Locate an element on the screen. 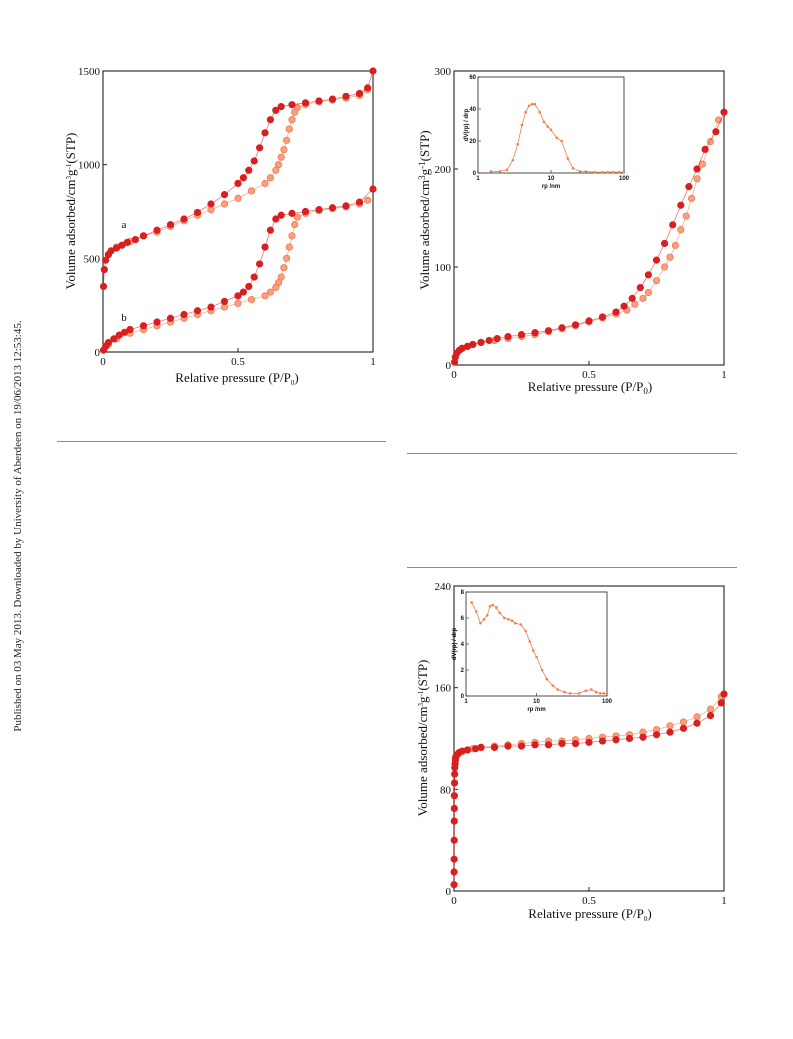 The width and height of the screenshot is (793, 1039). inset-y-tick-label: 60 is located at coordinates (472, 78).